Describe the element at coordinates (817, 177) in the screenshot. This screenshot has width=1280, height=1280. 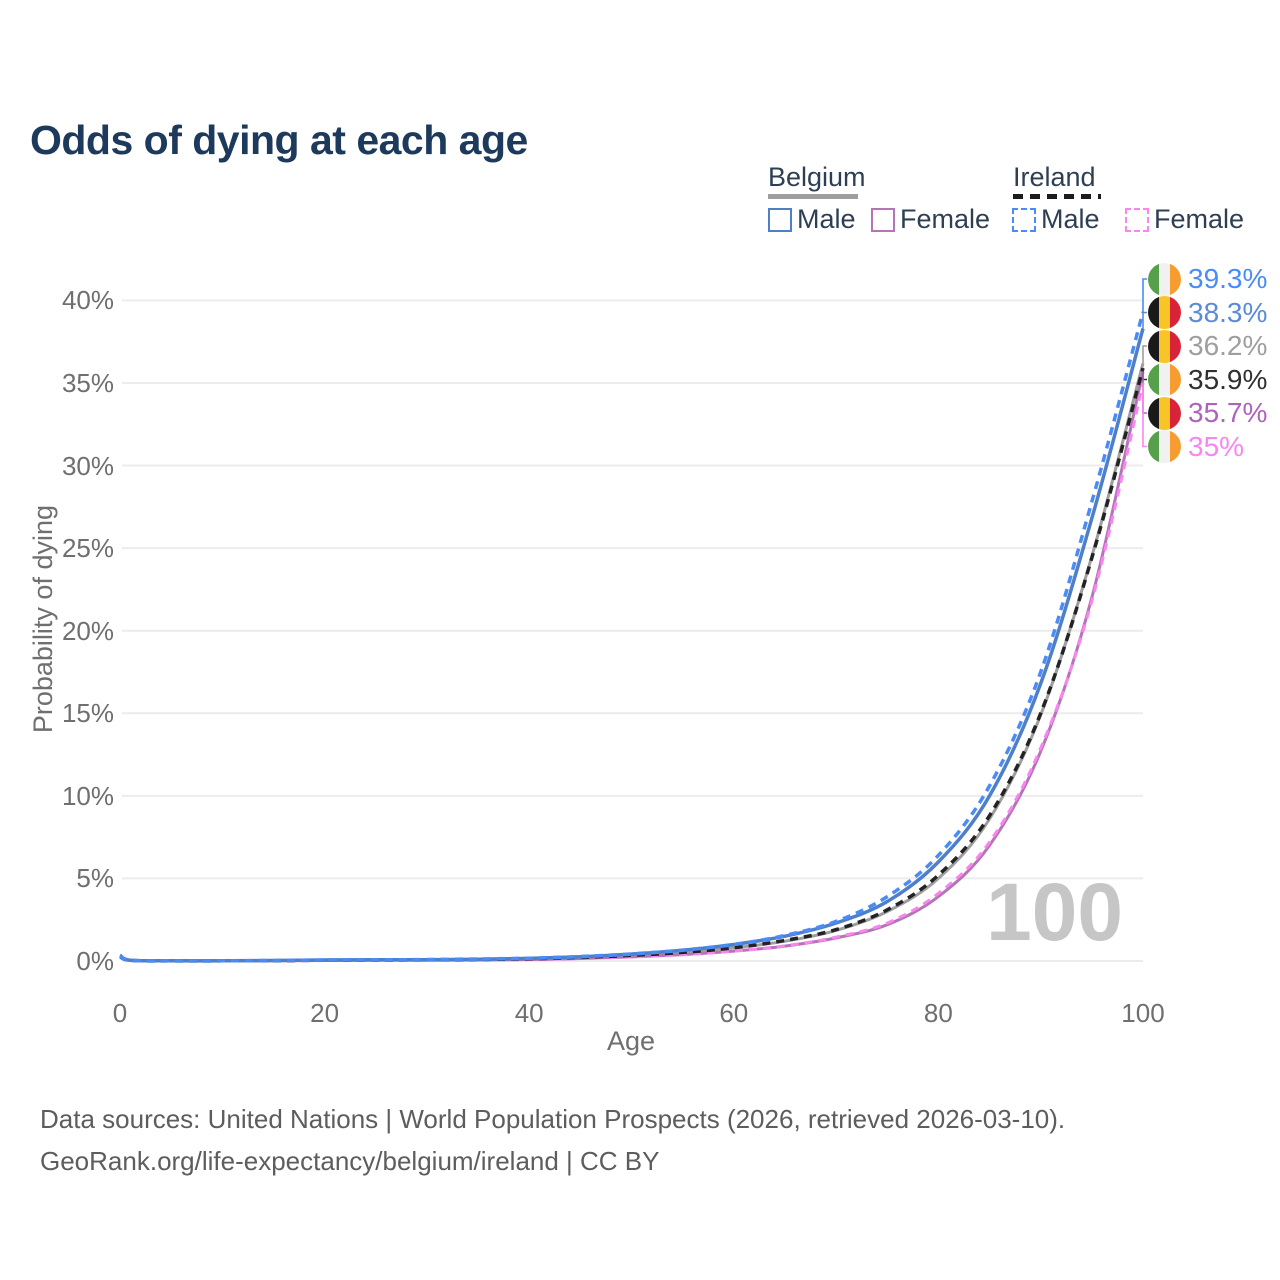
I see `legend-group-belgium: Belgium` at that location.